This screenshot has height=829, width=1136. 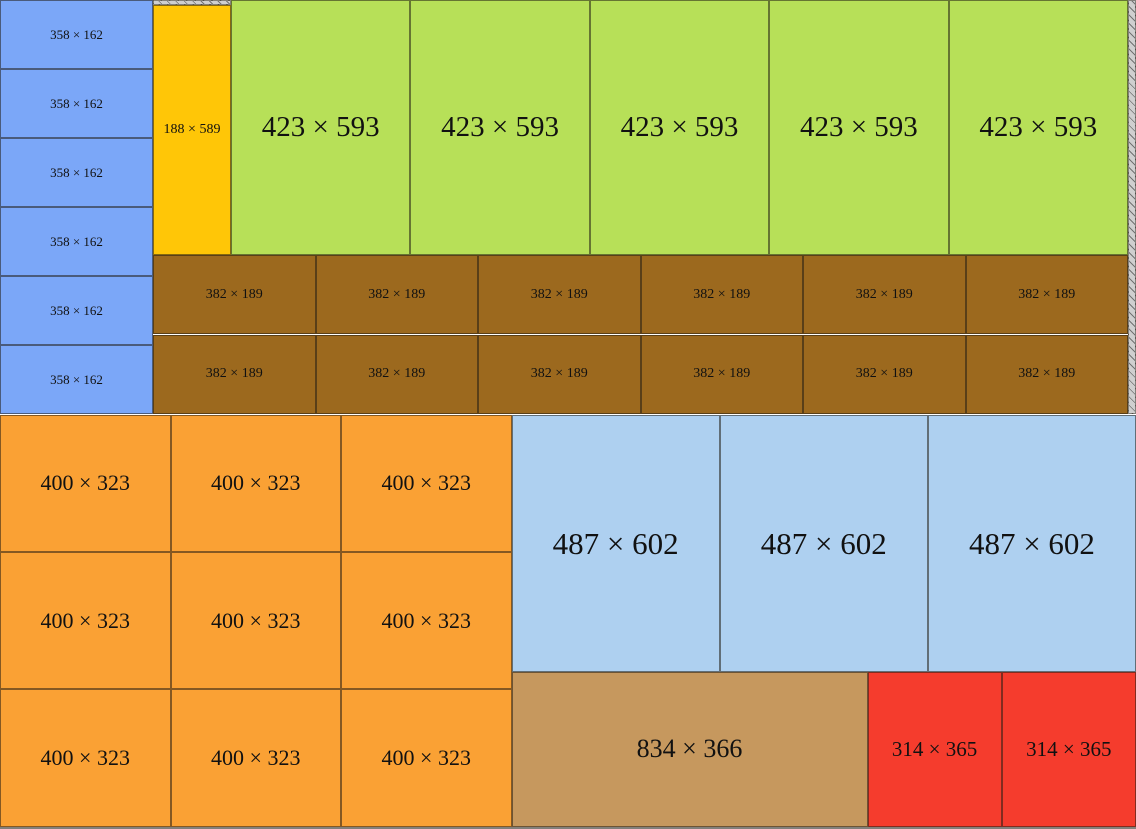 I want to click on rect-dimension-label: 834 × 366, so click(x=689, y=749).